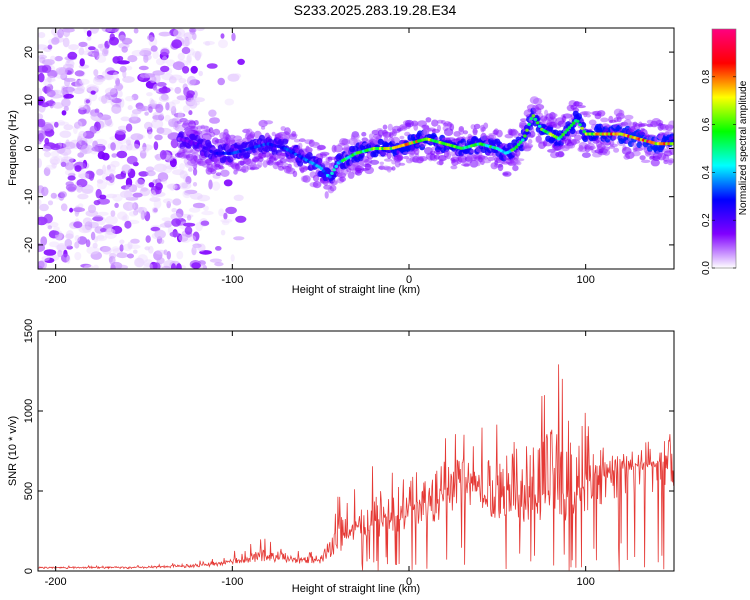  Describe the element at coordinates (56, 582) in the screenshot. I see `snr-x-tick-label: -200` at that location.